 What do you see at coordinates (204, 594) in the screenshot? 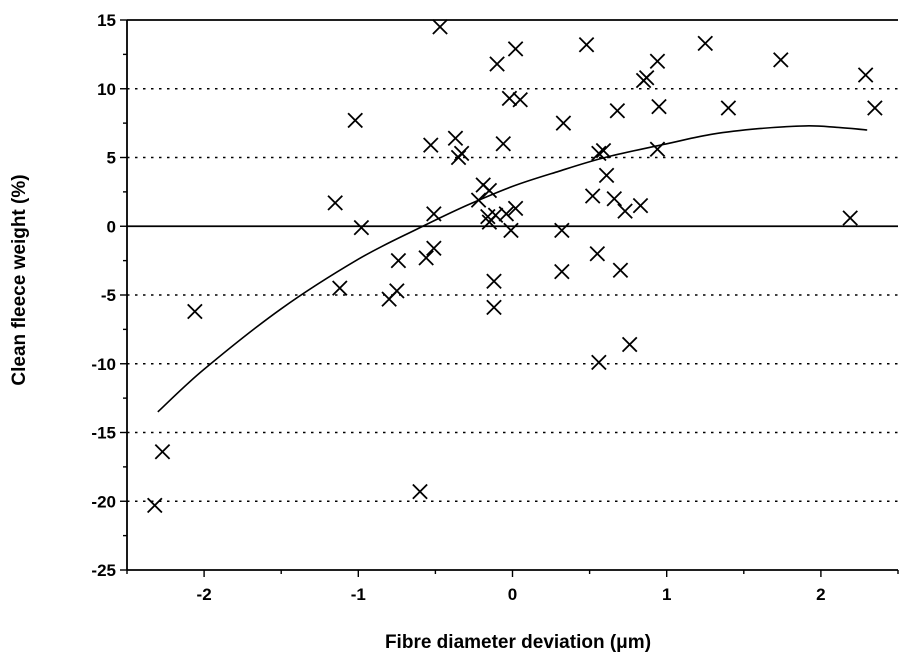
I see `x-tick-label: -2` at bounding box center [204, 594].